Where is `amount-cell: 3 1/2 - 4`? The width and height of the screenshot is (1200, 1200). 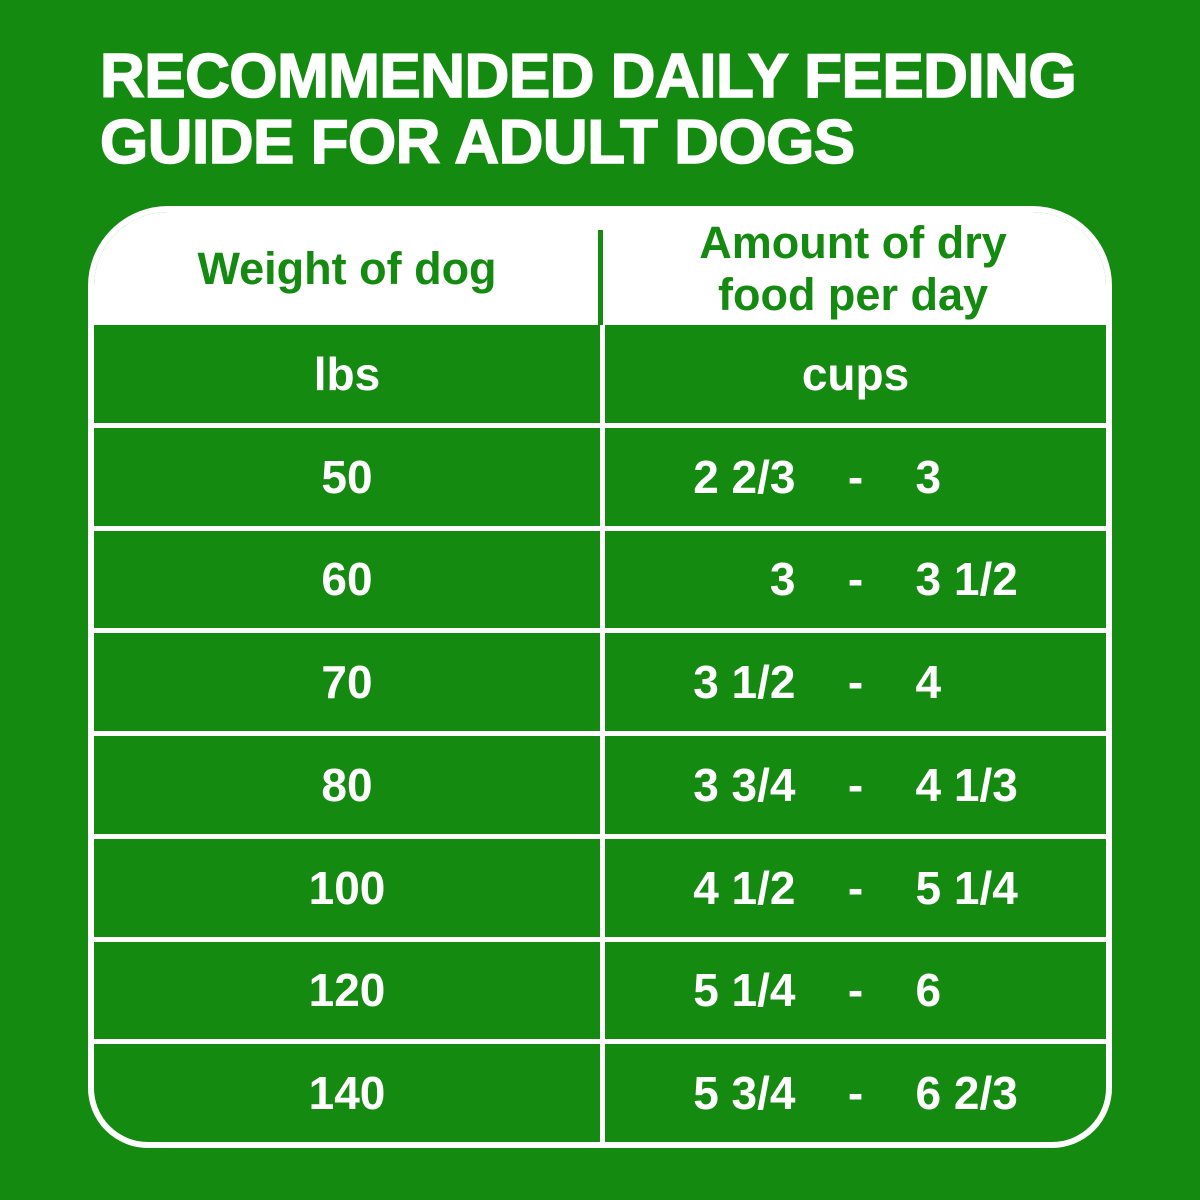
amount-cell: 3 1/2 - 4 is located at coordinates (853, 682).